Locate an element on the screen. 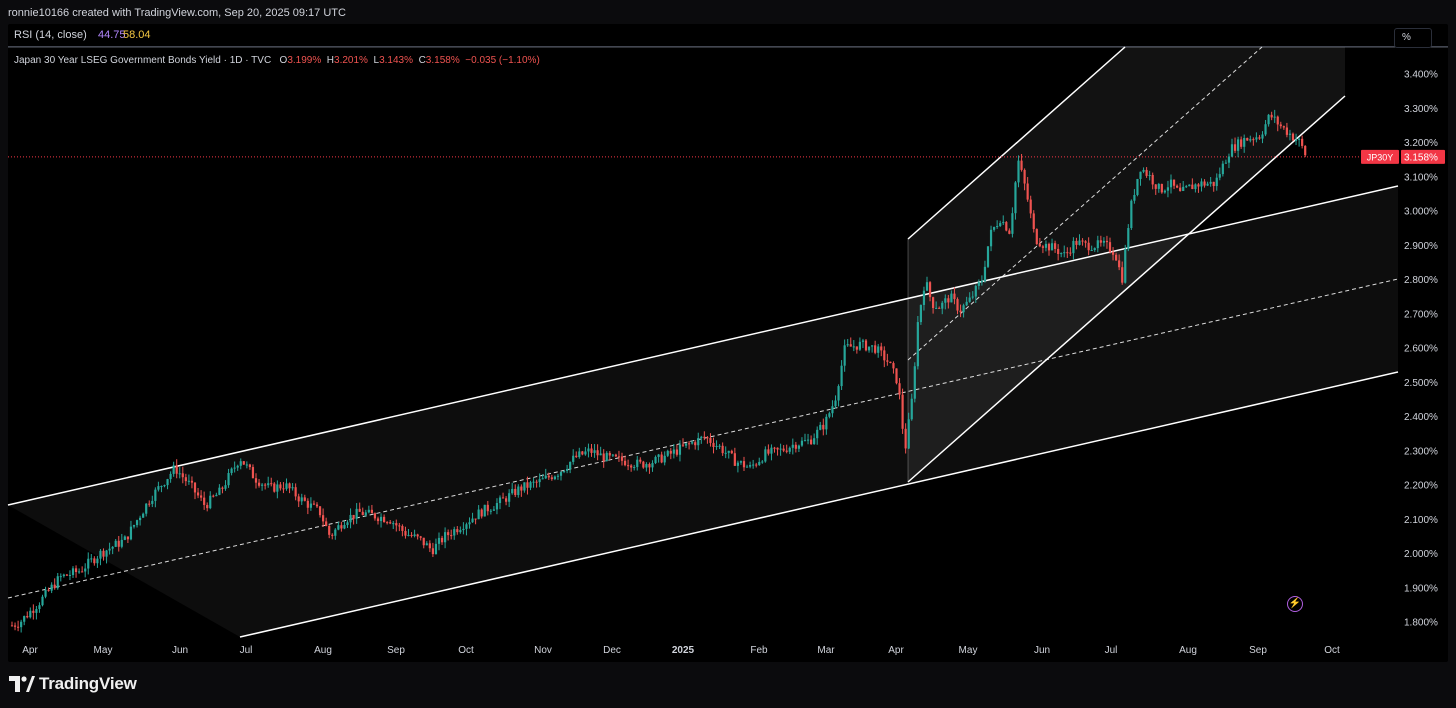  rsi-value-1: 44.75 is located at coordinates (112, 35).